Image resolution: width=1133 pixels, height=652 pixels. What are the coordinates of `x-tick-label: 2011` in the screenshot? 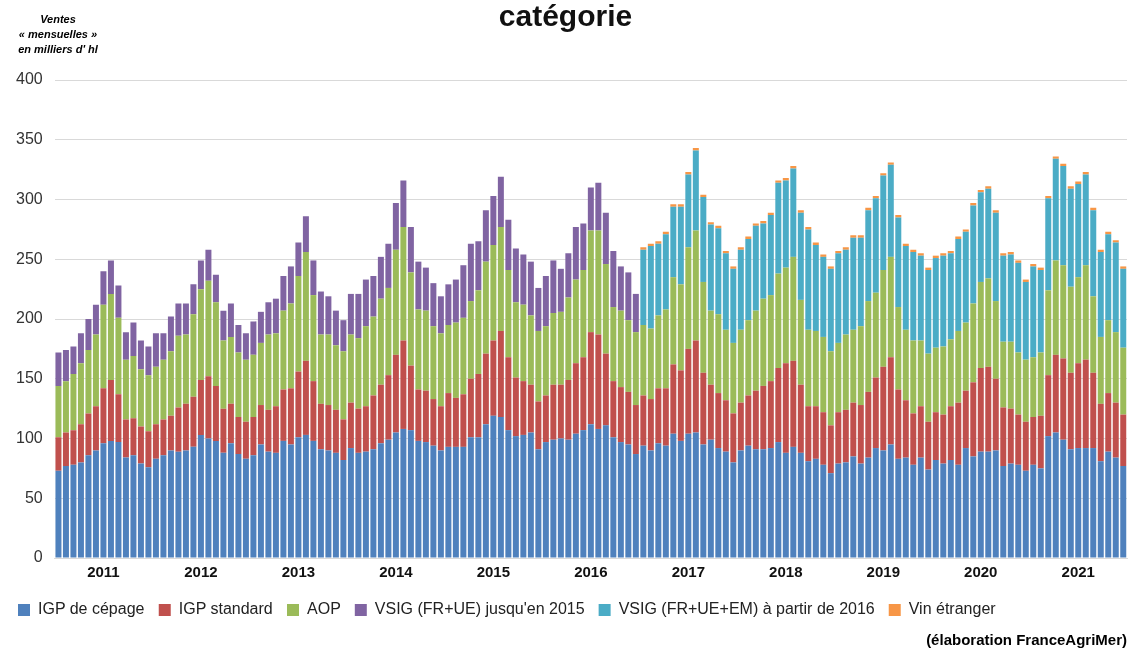 It's located at (103, 572).